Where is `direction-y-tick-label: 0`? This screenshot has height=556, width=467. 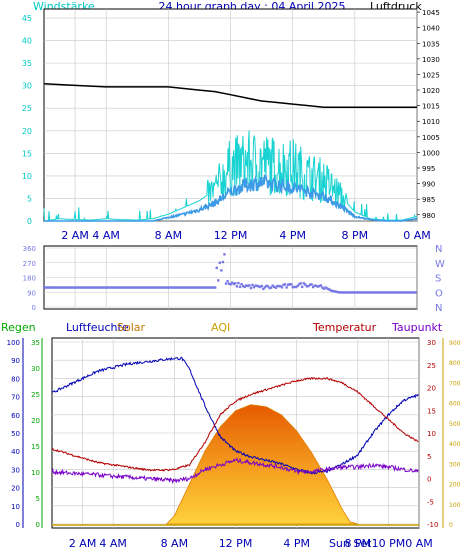
direction-y-tick-label: 0 is located at coordinates (34, 308).